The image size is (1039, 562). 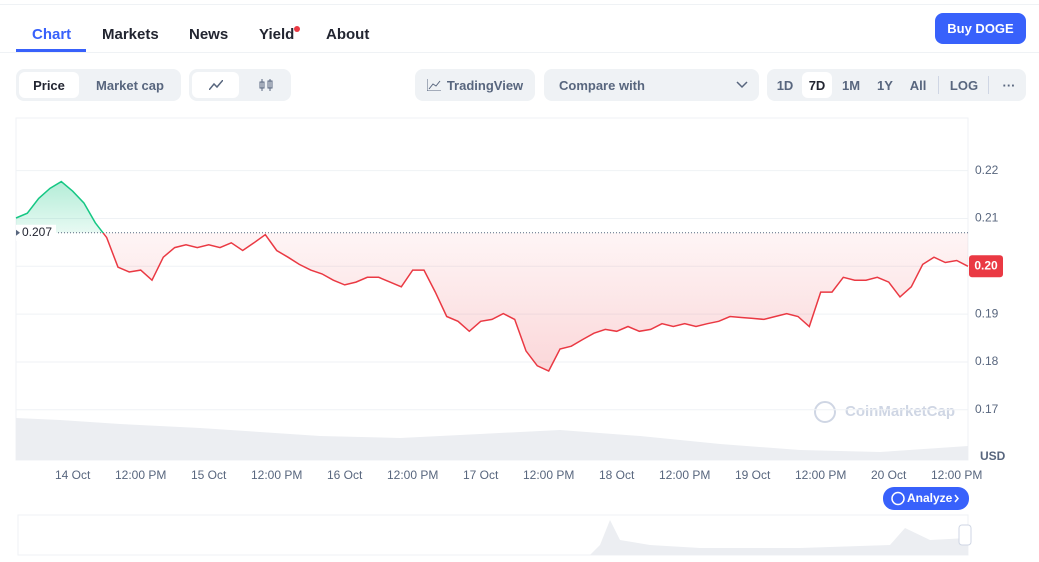 I want to click on baseline-label-bg, so click(x=36, y=232).